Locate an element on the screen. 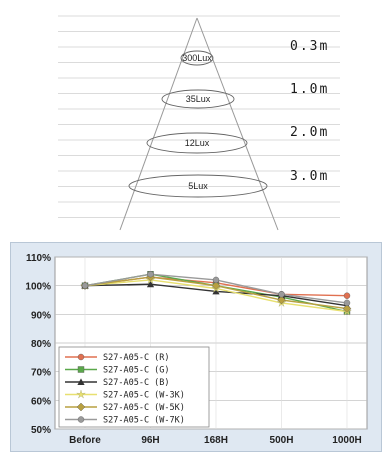 The image size is (386, 454). lux-label: 35Lux is located at coordinates (198, 99).